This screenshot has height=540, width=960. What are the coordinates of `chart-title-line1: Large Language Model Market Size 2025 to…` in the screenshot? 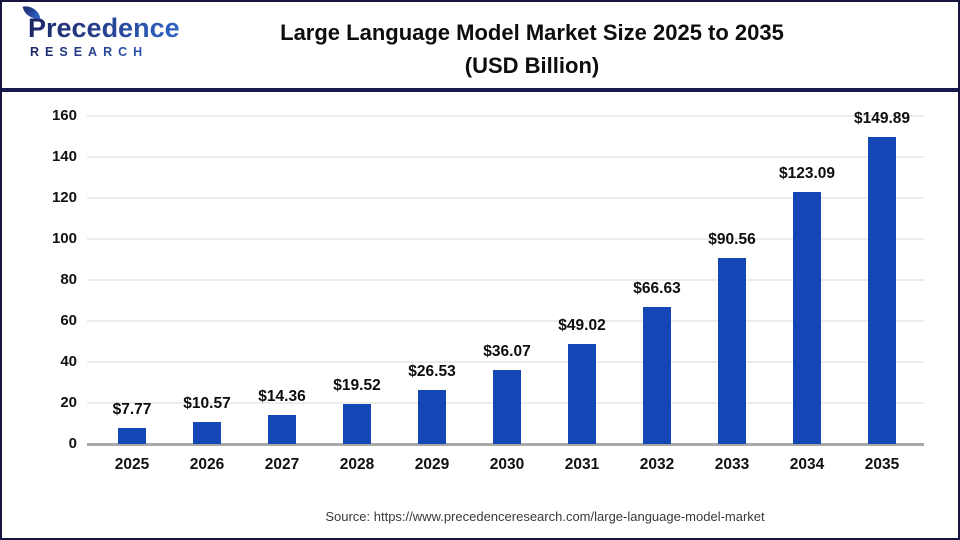 It's located at (532, 32).